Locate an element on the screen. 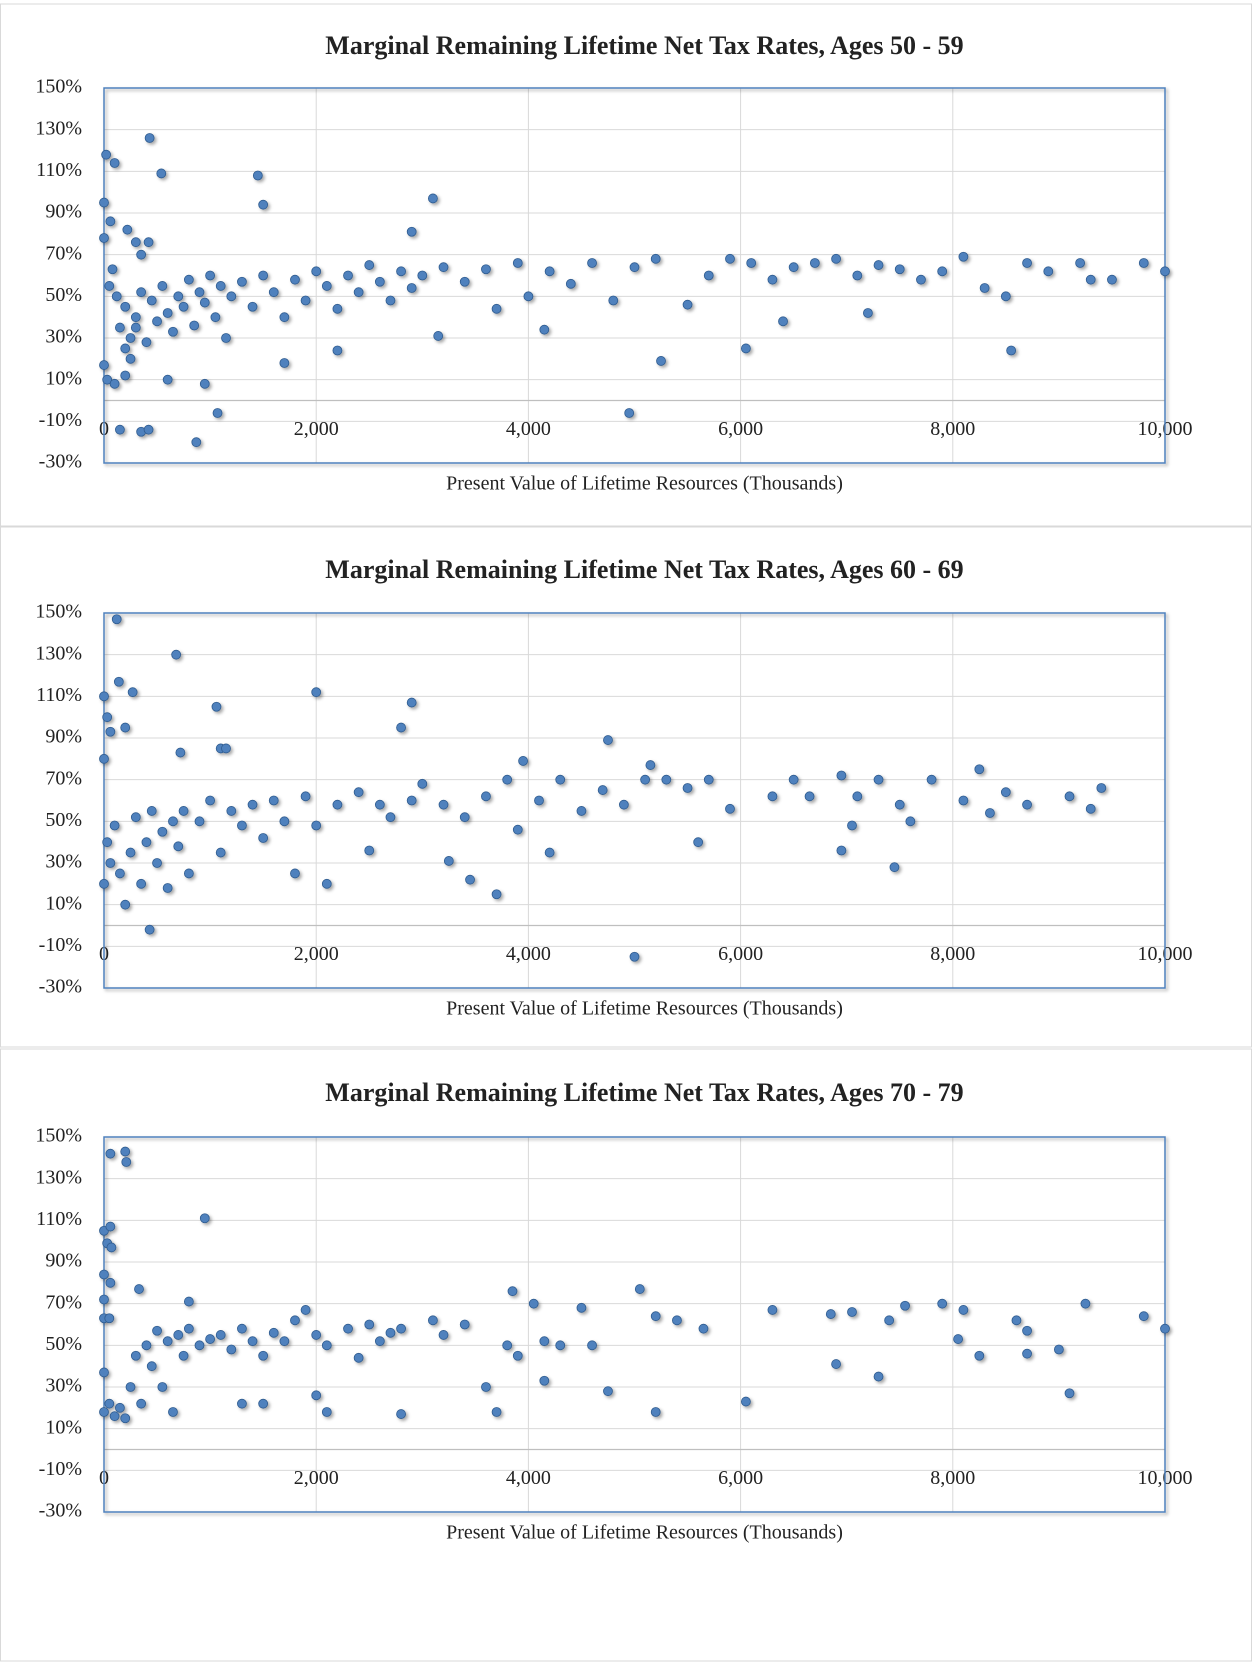 The width and height of the screenshot is (1252, 1667). y-tick-label: 30% is located at coordinates (63, 1386).